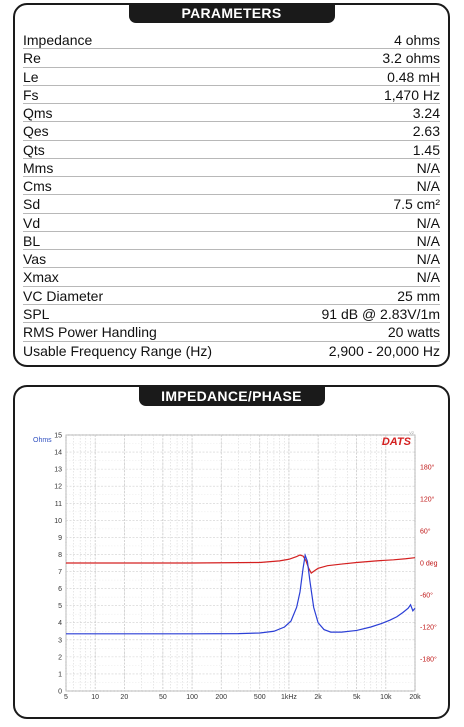 Image resolution: width=464 pixels, height=727 pixels. Describe the element at coordinates (428, 660) in the screenshot. I see `y2-tick-label: -180°` at that location.